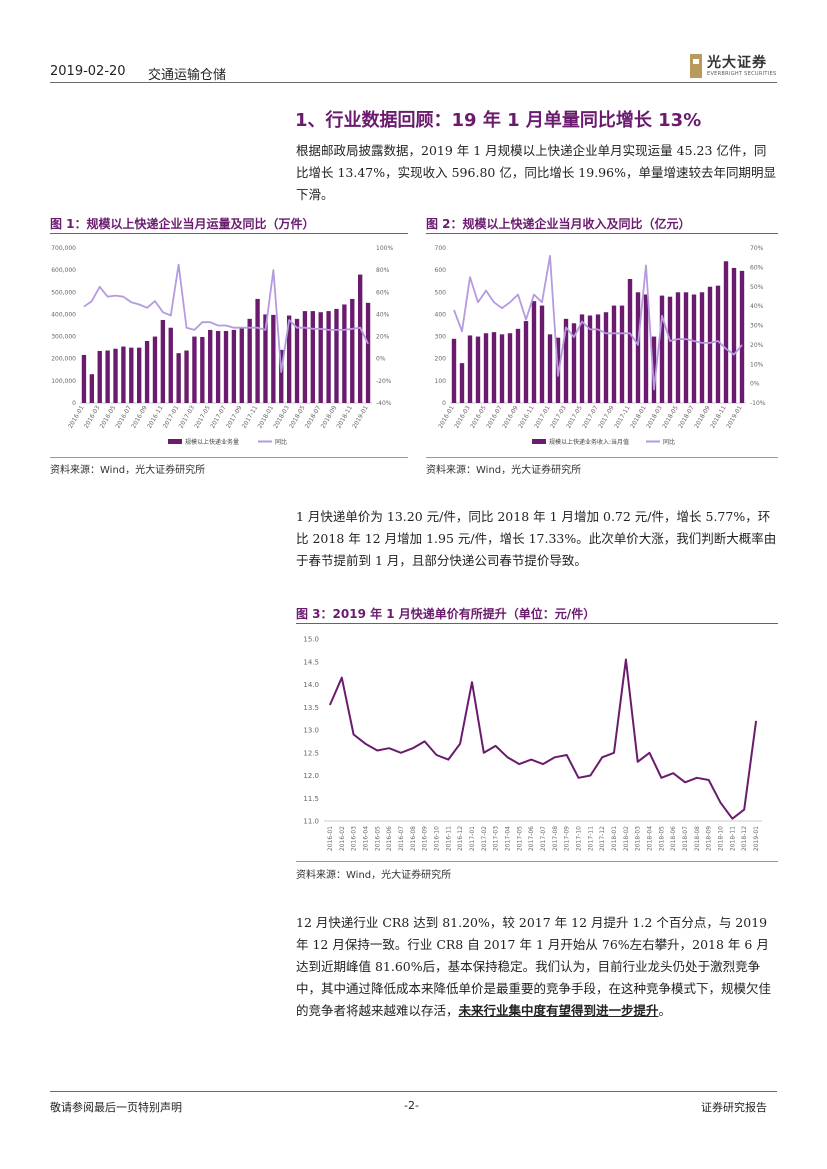 The image size is (827, 1169). I want to click on x-tick-label: 2017-12, so click(602, 838).